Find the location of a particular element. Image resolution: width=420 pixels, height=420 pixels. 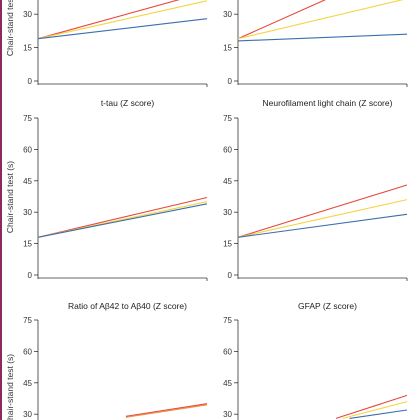

series-line-orange is located at coordinates (166, 411).